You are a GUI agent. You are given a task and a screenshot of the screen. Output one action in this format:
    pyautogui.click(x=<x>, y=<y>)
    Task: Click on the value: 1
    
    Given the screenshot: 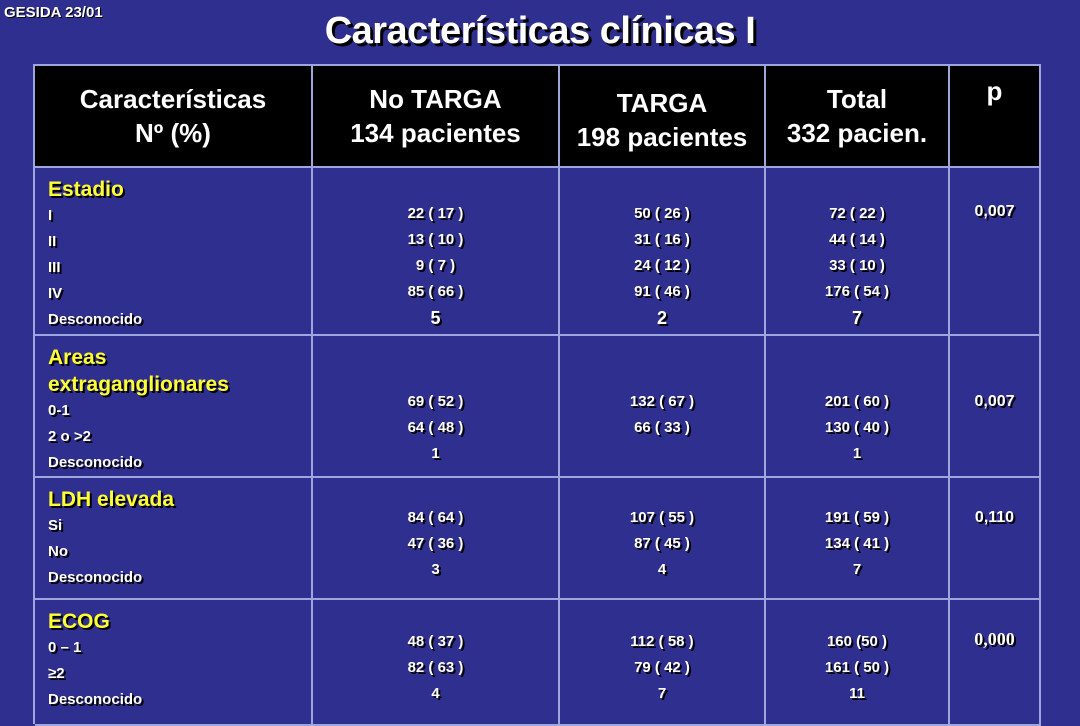 What is the action you would take?
    pyautogui.click(x=857, y=453)
    